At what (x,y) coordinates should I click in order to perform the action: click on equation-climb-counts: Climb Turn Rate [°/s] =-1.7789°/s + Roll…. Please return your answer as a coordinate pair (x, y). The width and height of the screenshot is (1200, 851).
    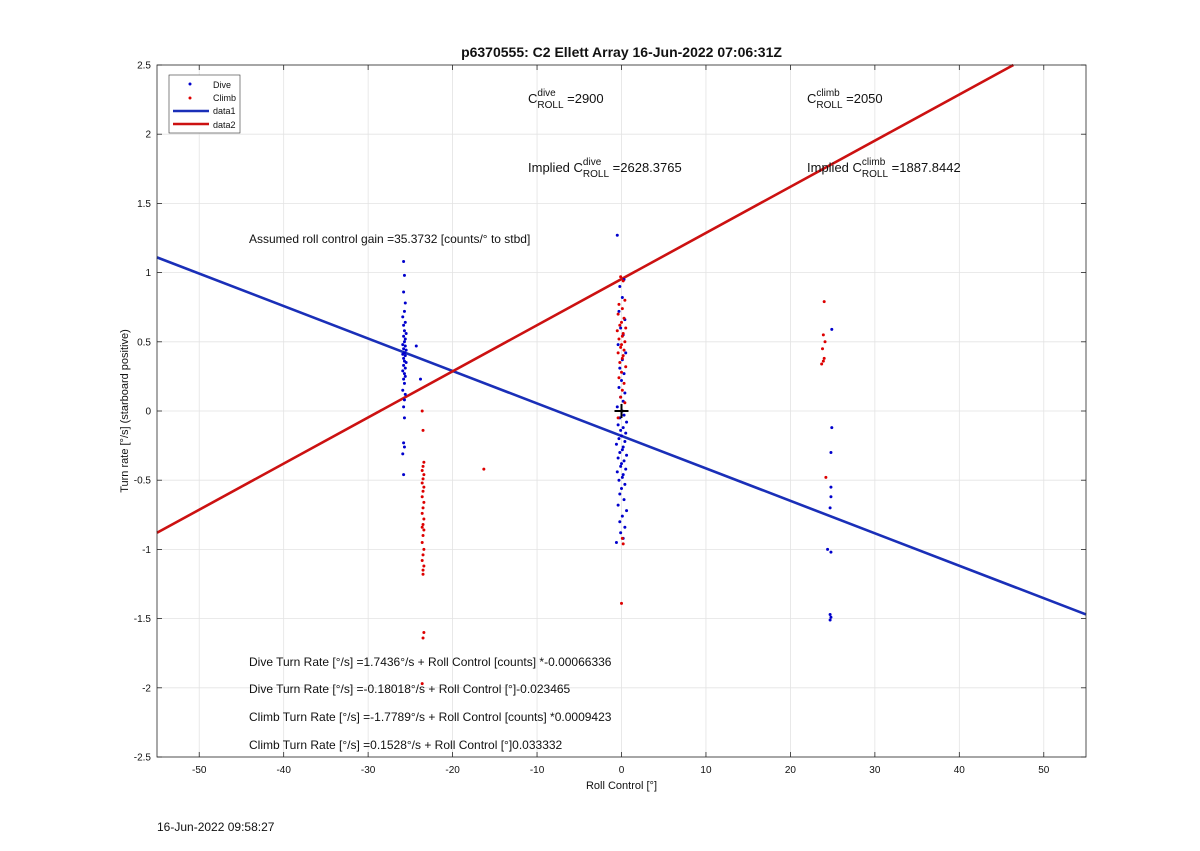
    Looking at the image, I should click on (430, 717).